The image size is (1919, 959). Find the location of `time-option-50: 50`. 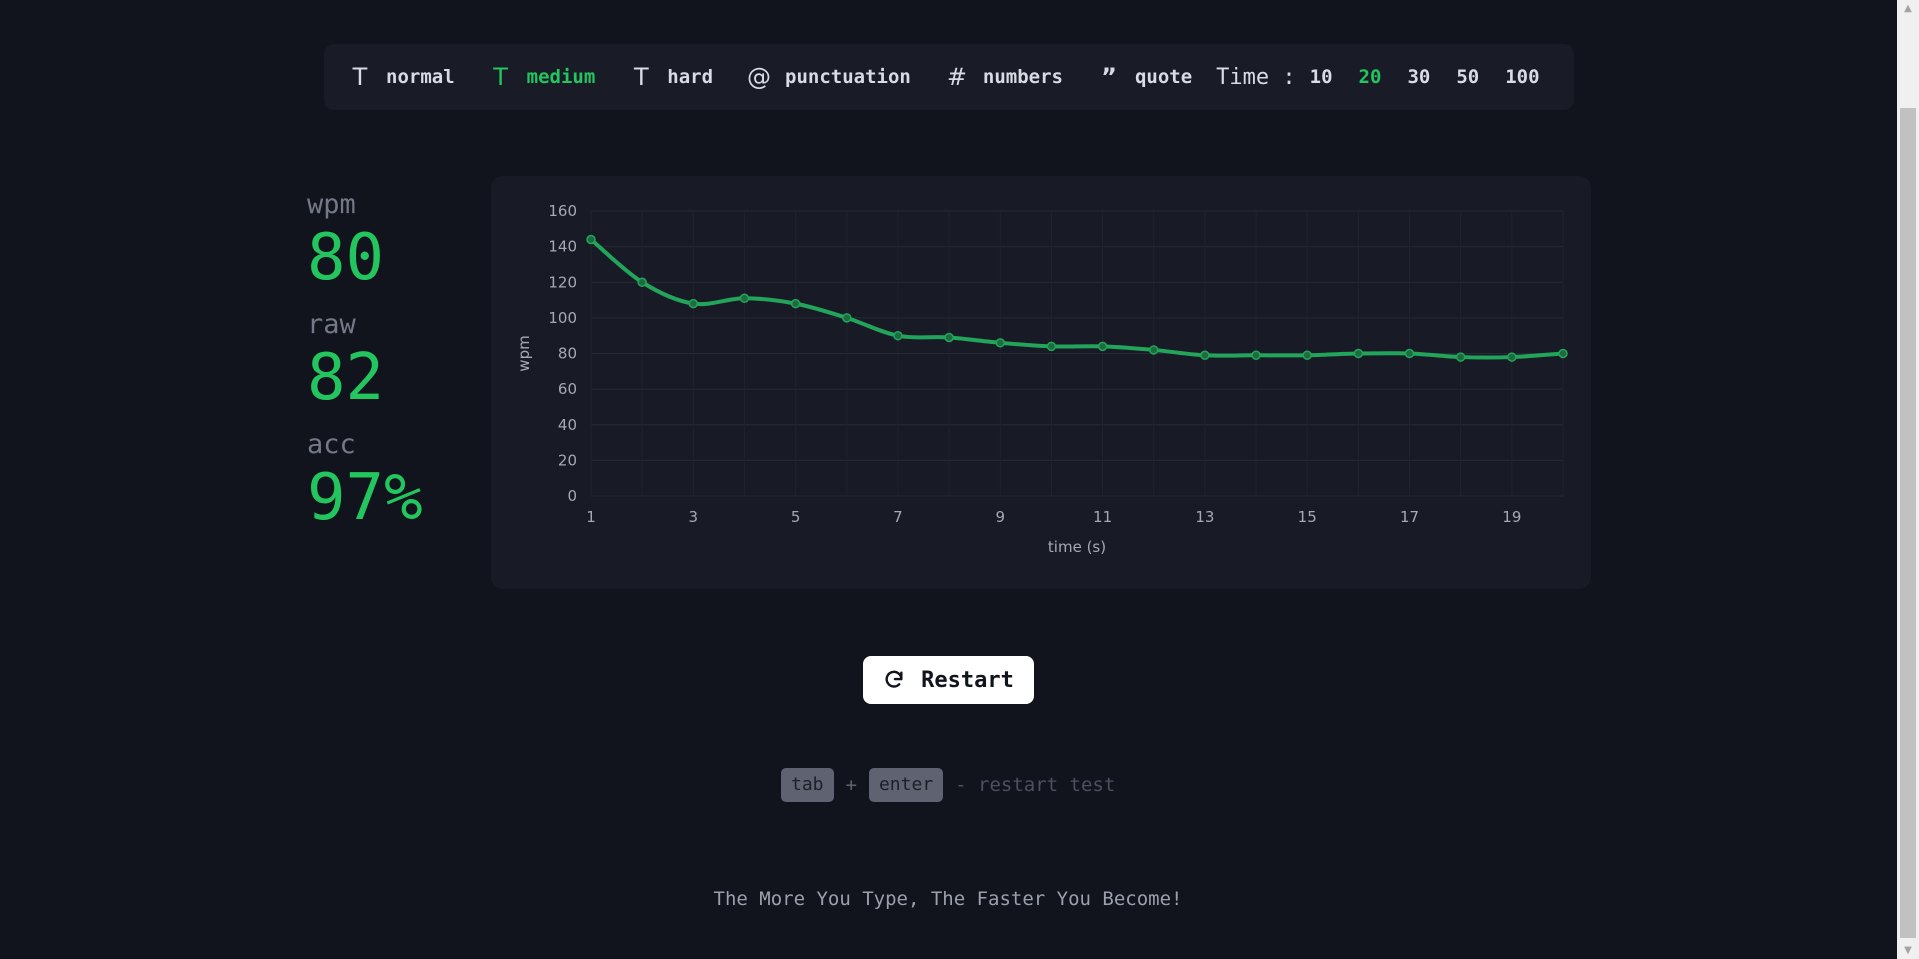

time-option-50: 50 is located at coordinates (1468, 77).